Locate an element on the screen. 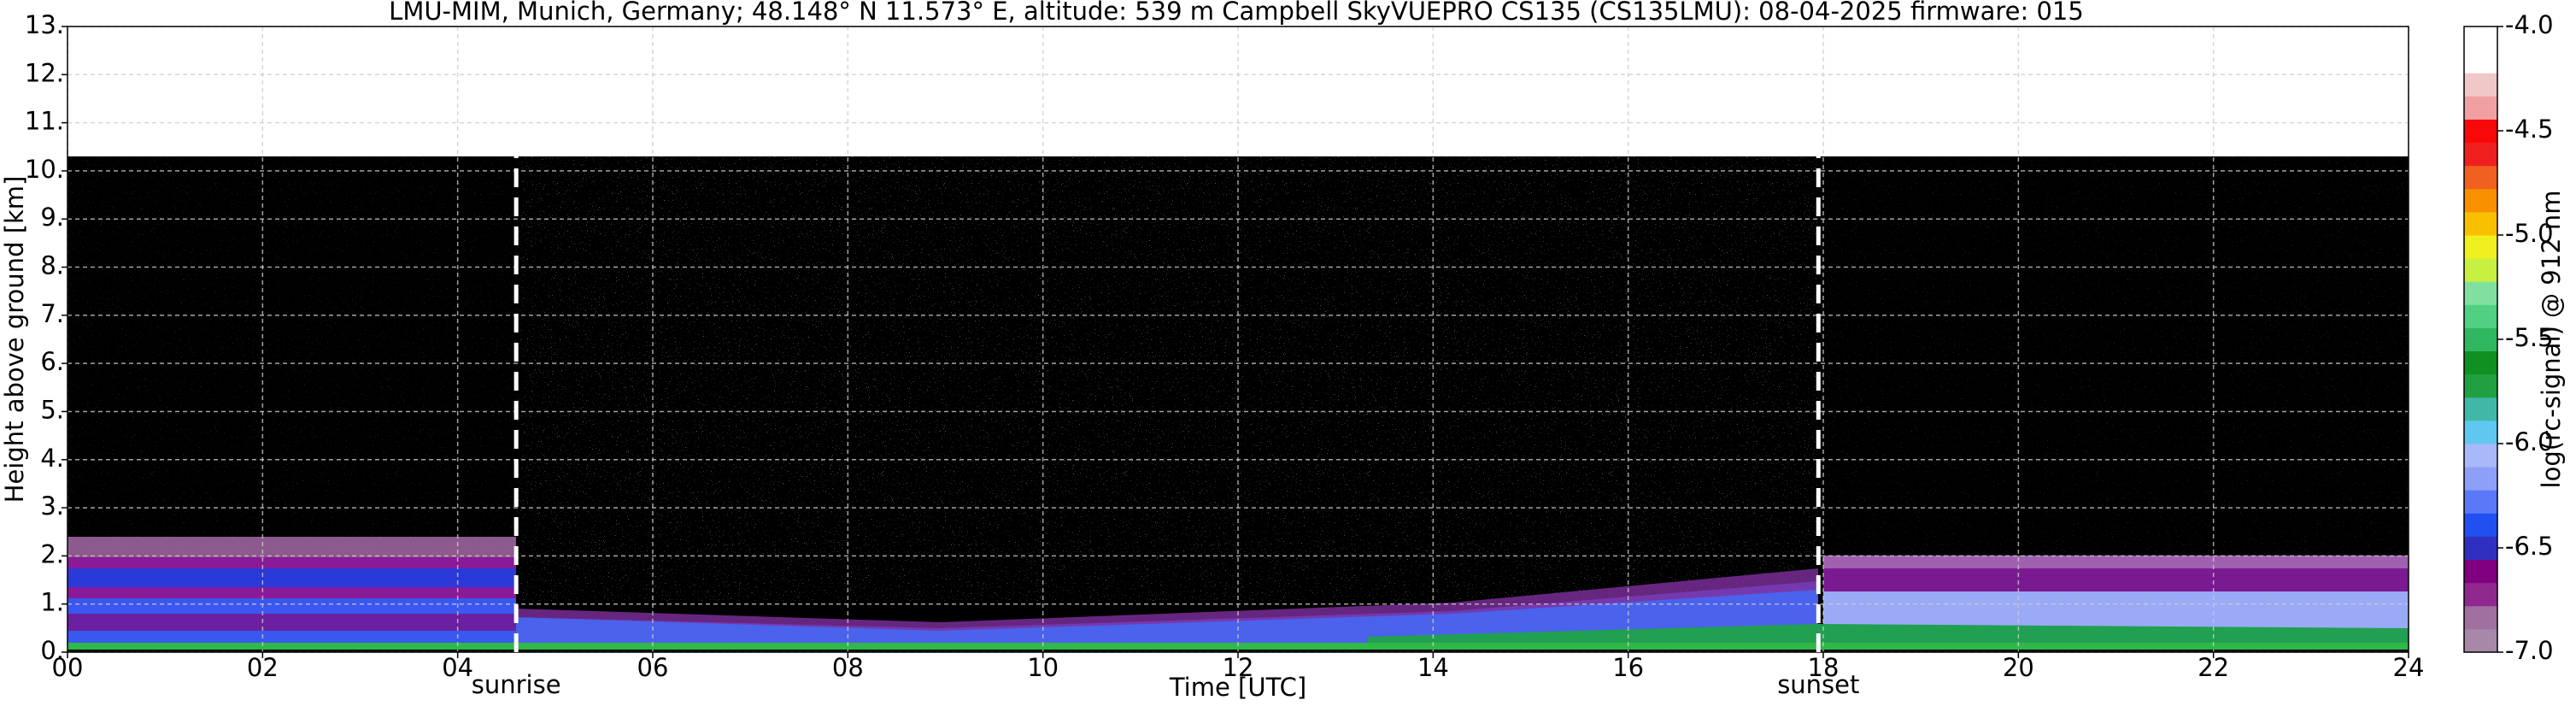  colorbar-tick-label: -4.5 is located at coordinates (2529, 129).